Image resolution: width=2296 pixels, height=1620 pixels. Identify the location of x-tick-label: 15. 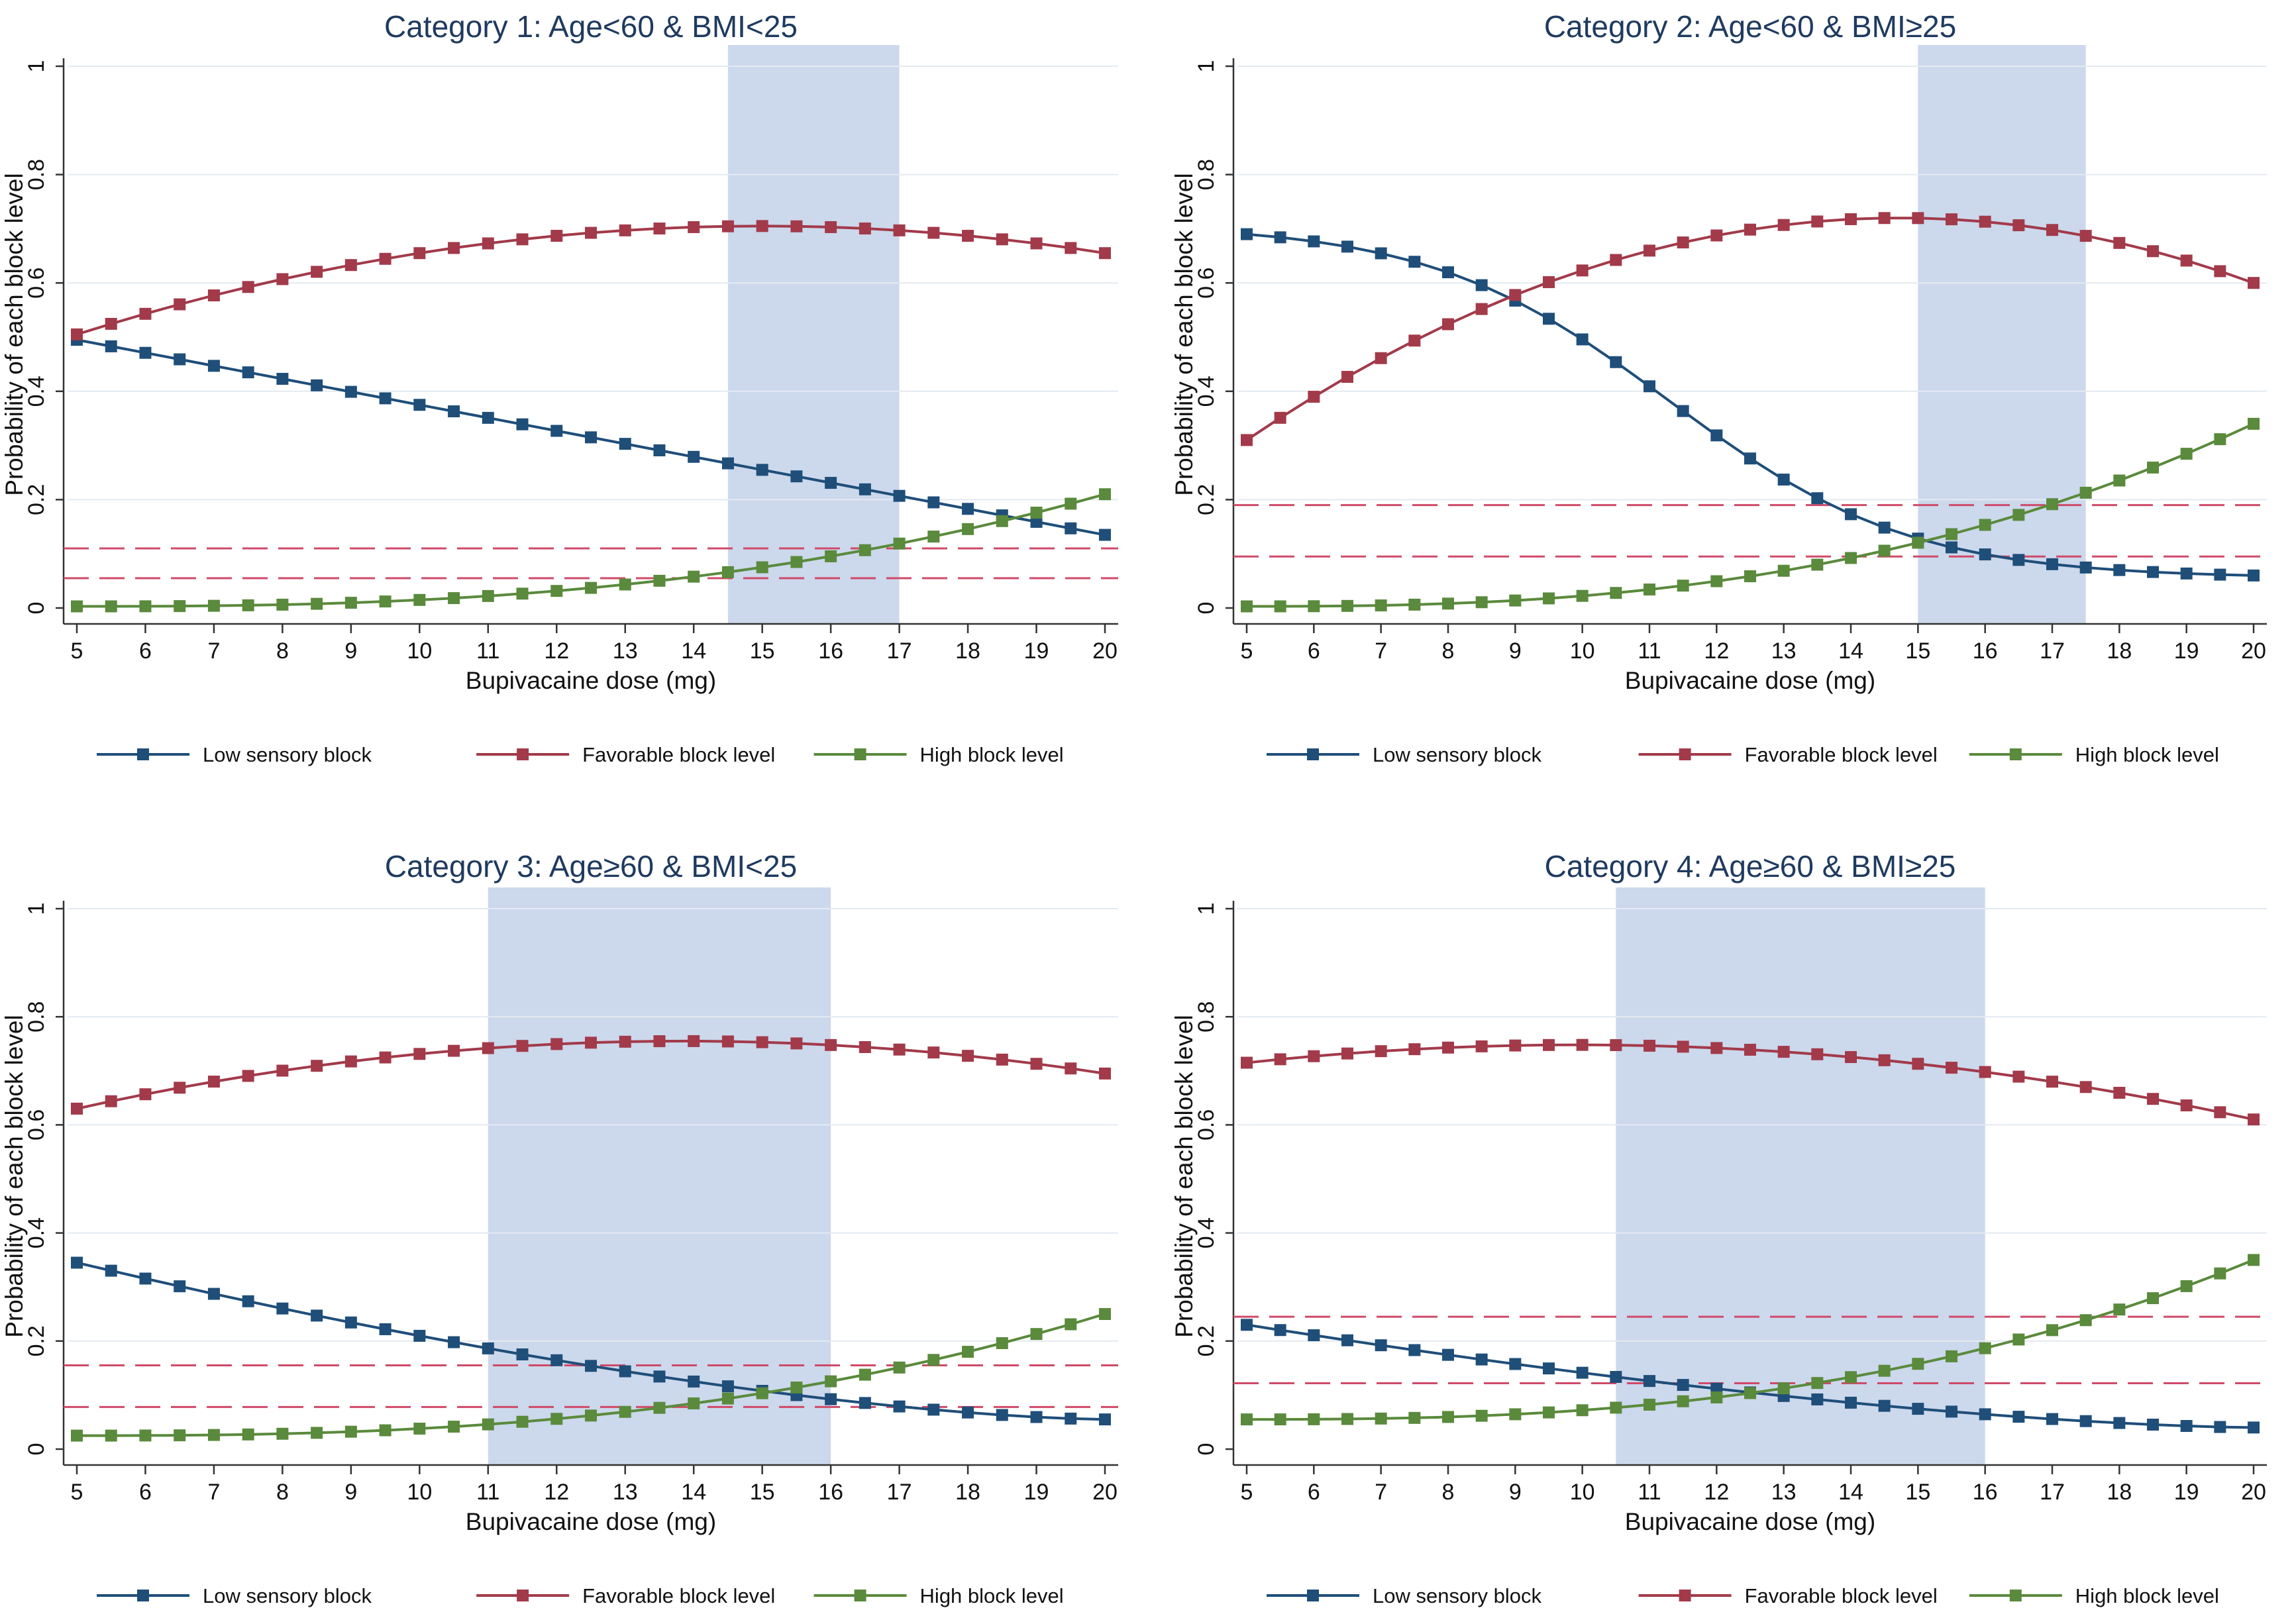
(1917, 651).